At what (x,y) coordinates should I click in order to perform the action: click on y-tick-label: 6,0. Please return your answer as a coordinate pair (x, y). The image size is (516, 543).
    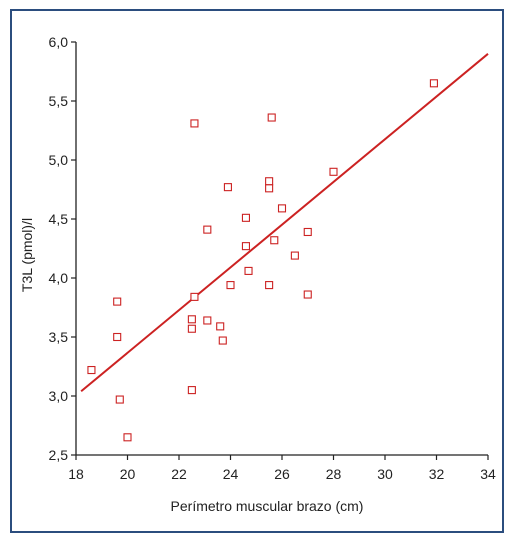
    Looking at the image, I should click on (59, 42).